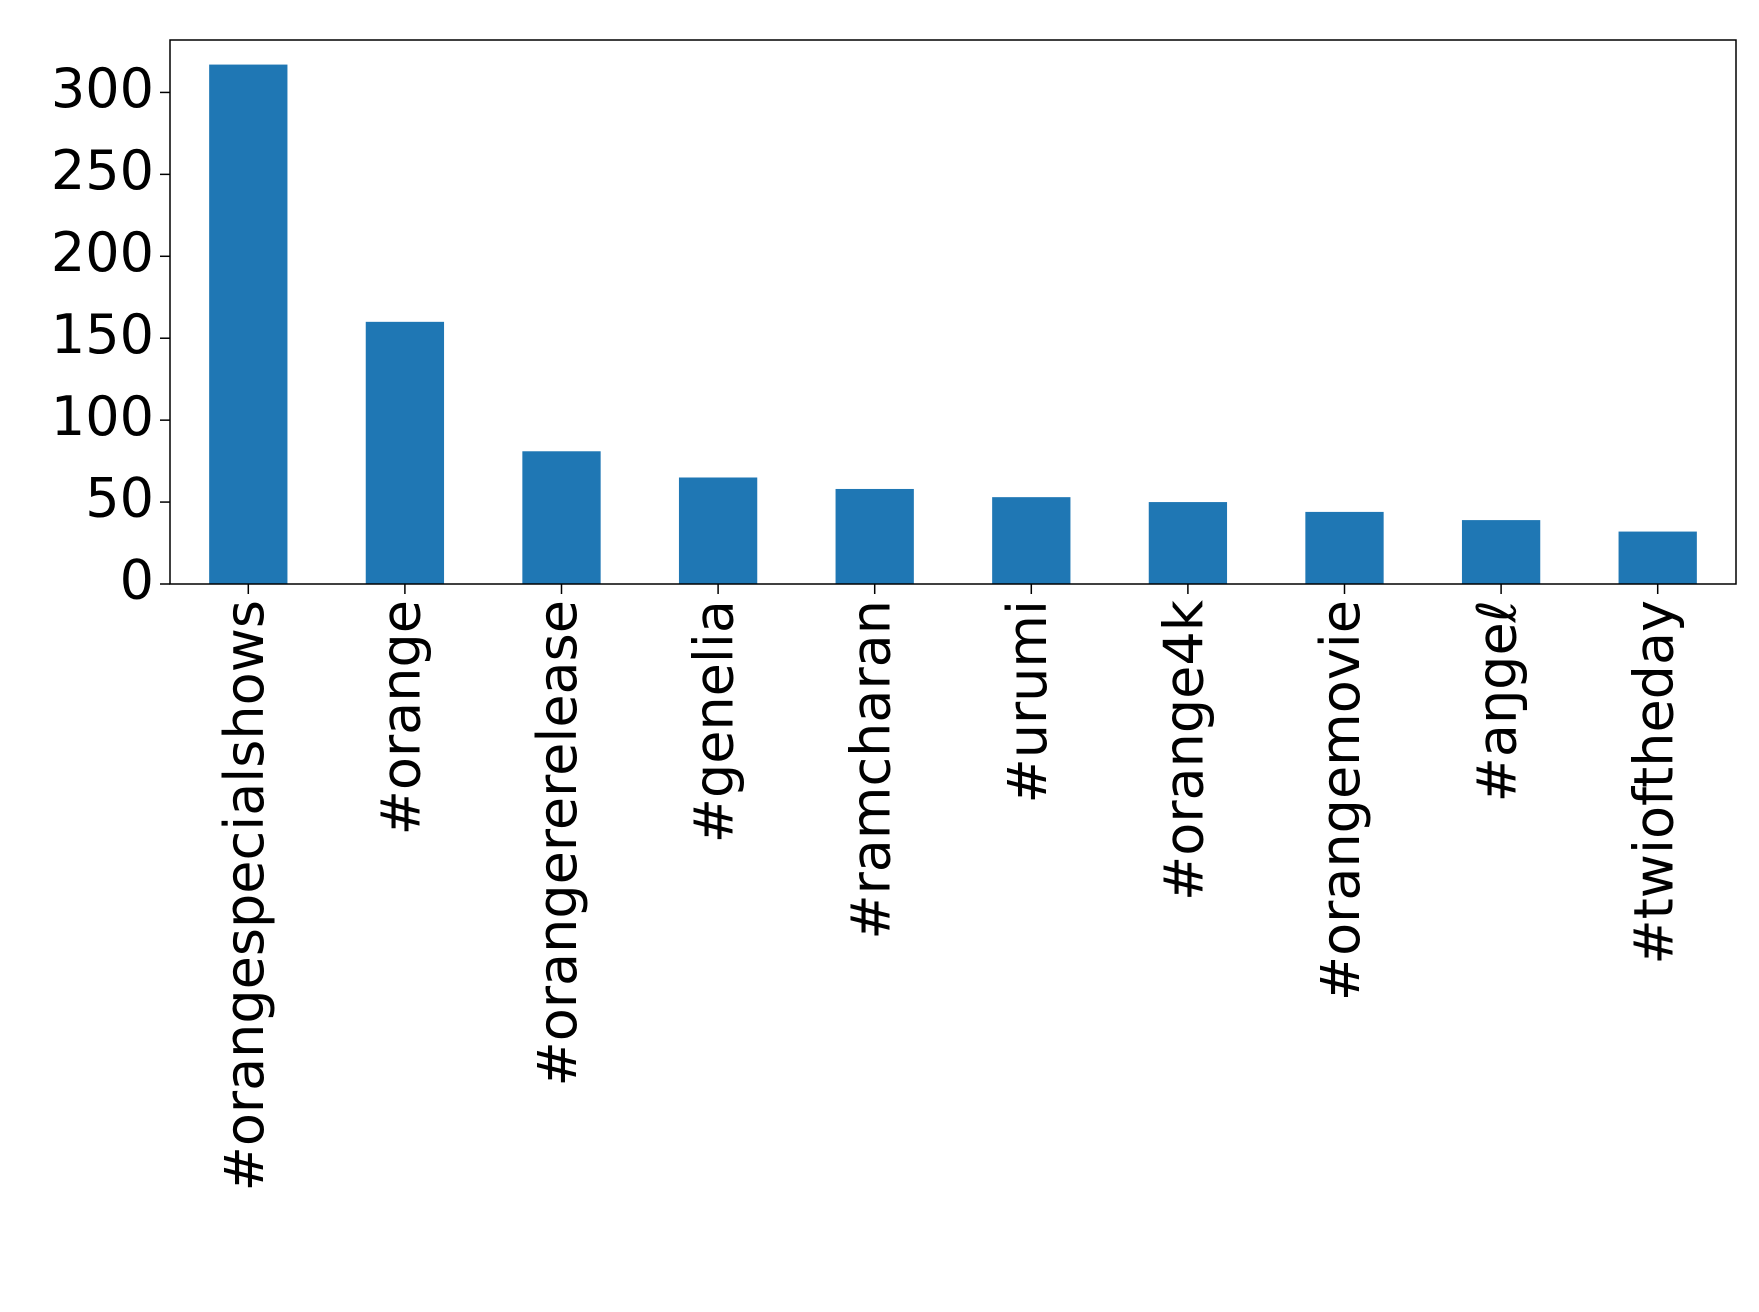 The image size is (1759, 1312). I want to click on x-tick-label: #urumi, so click(1027, 702).